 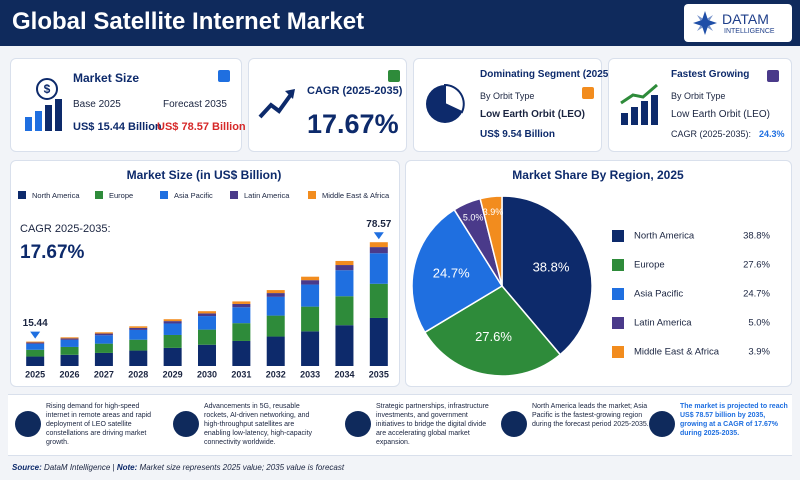 What do you see at coordinates (241, 374) in the screenshot?
I see `x-tick-label: 2031` at bounding box center [241, 374].